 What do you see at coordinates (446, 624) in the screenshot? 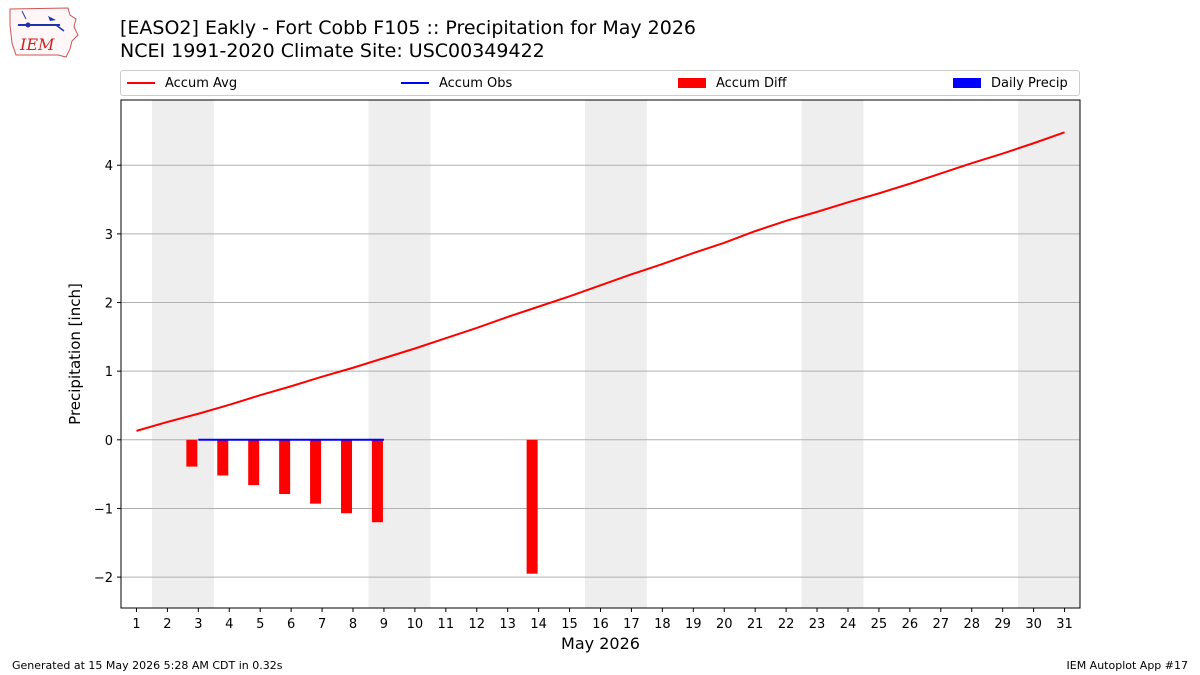
I see `x-tick-label: 11` at bounding box center [446, 624].